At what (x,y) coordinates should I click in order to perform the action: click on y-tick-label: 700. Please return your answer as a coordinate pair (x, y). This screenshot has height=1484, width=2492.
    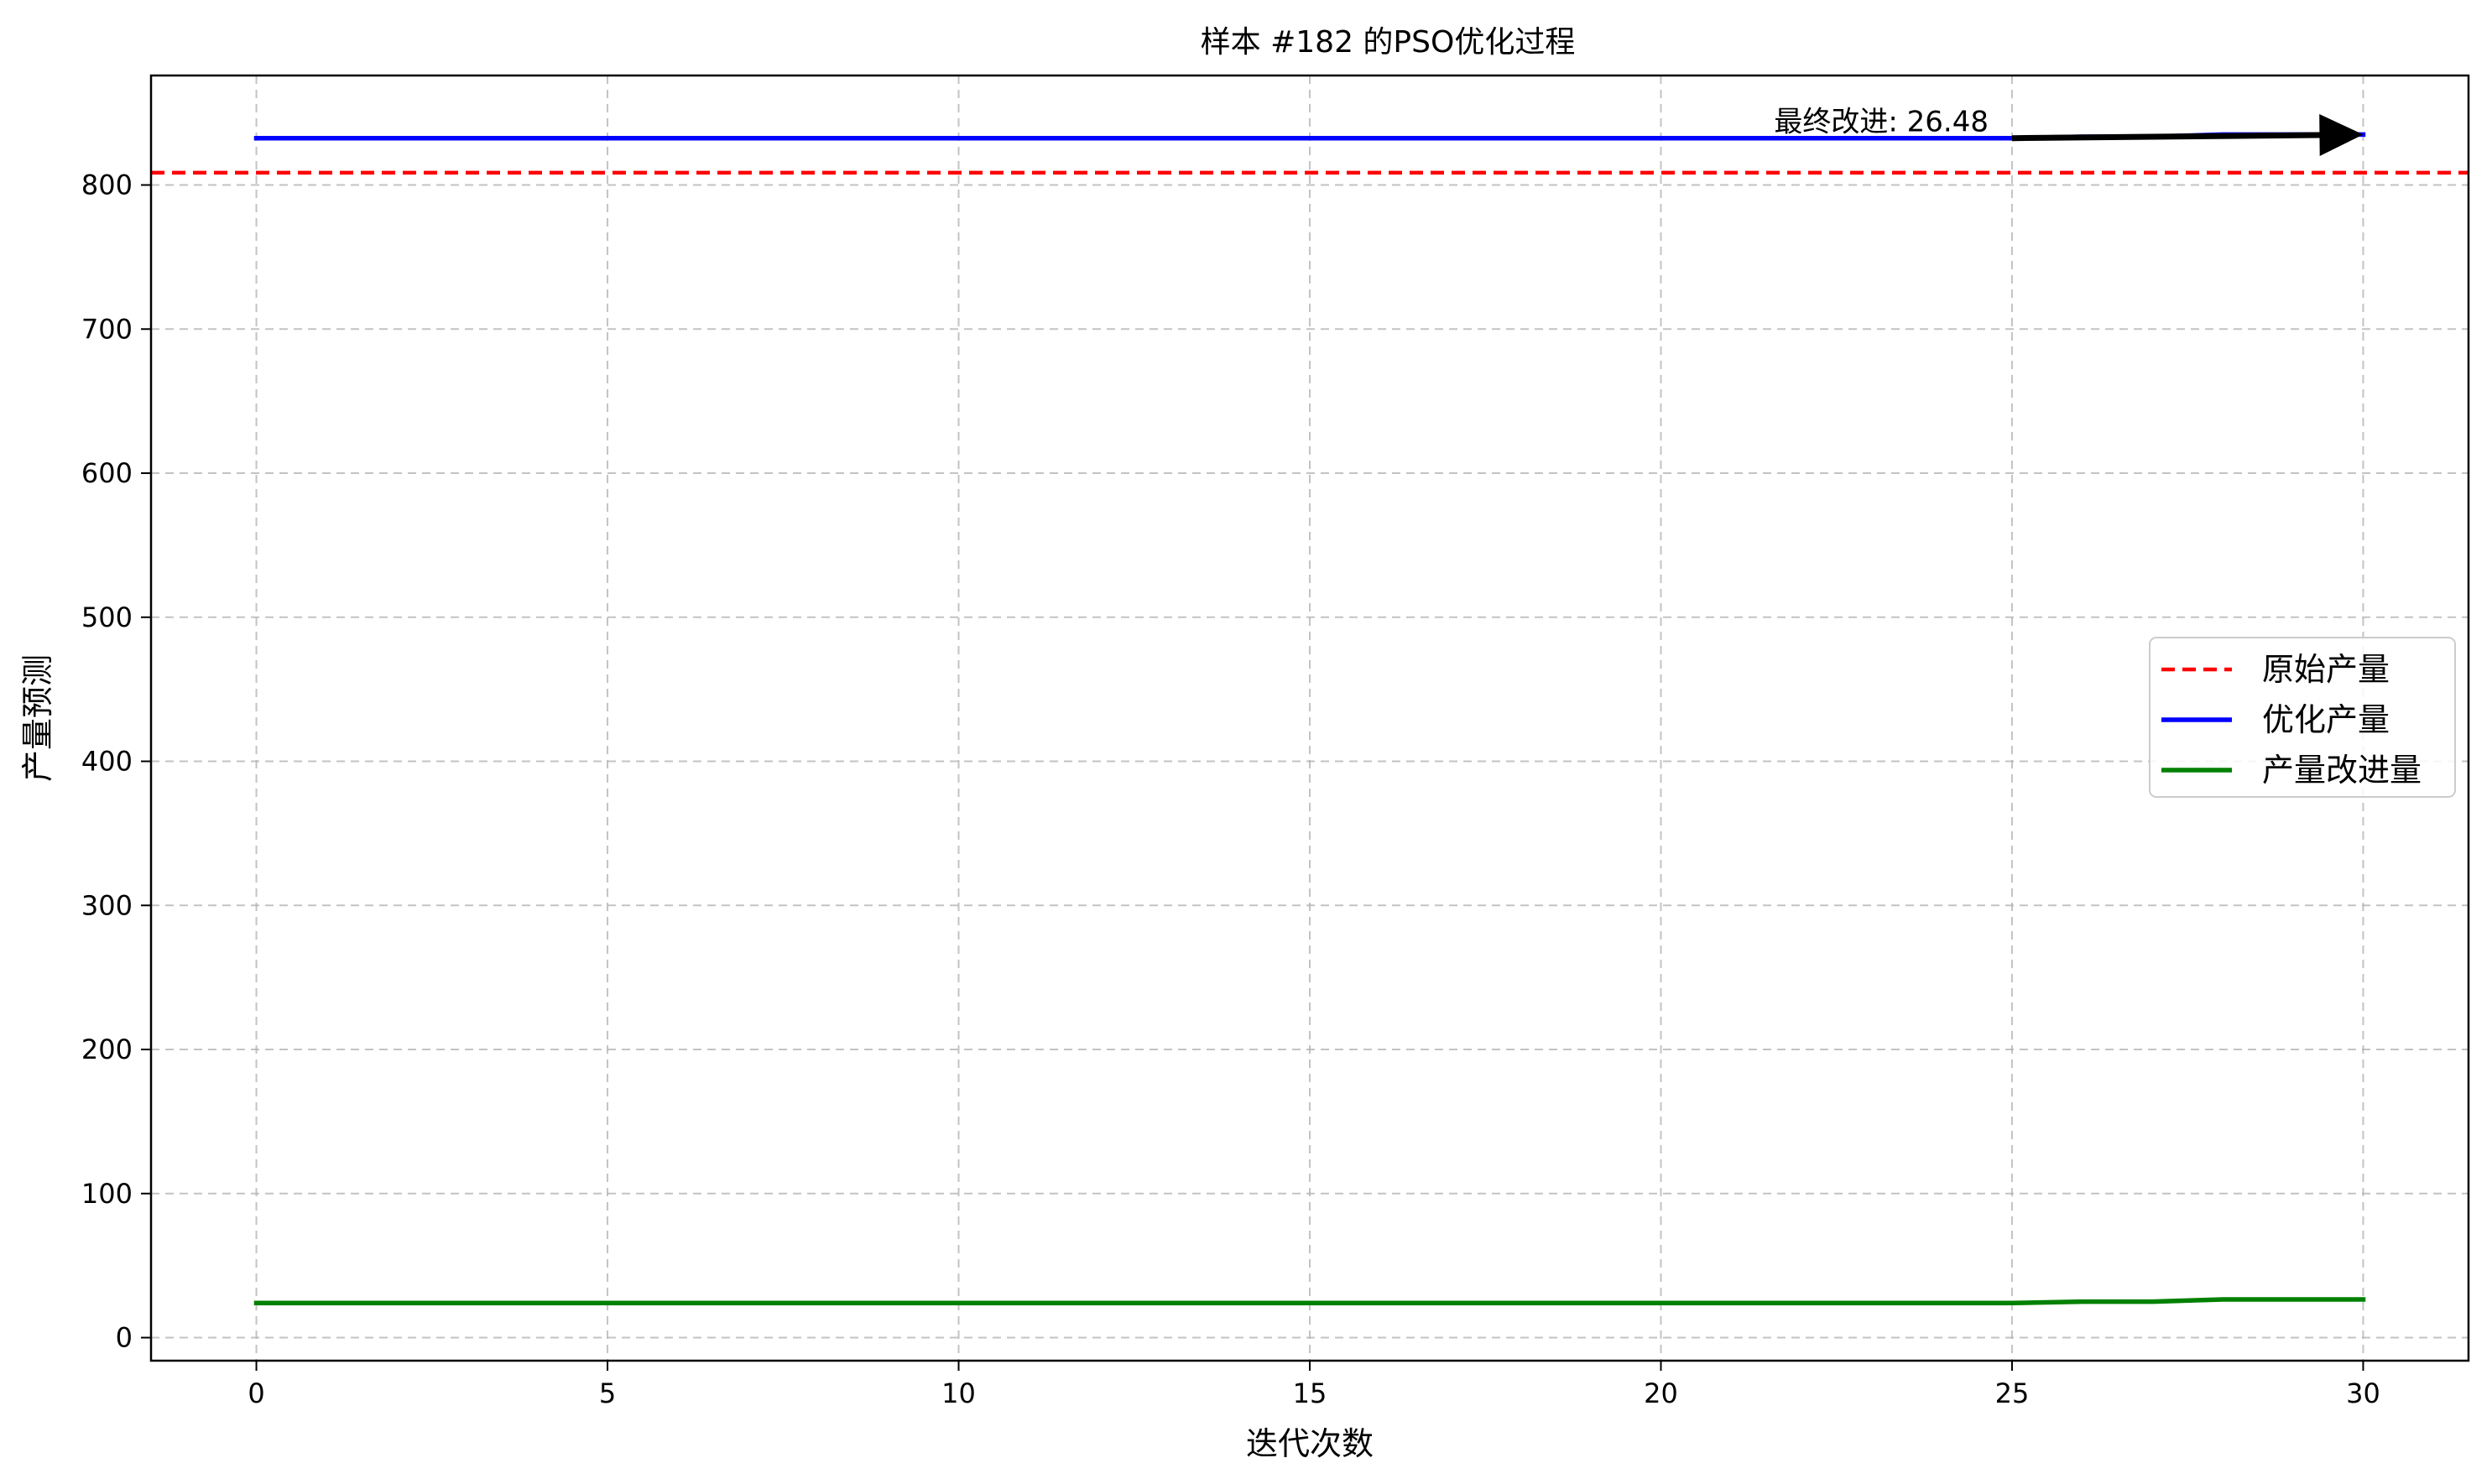
    Looking at the image, I should click on (107, 329).